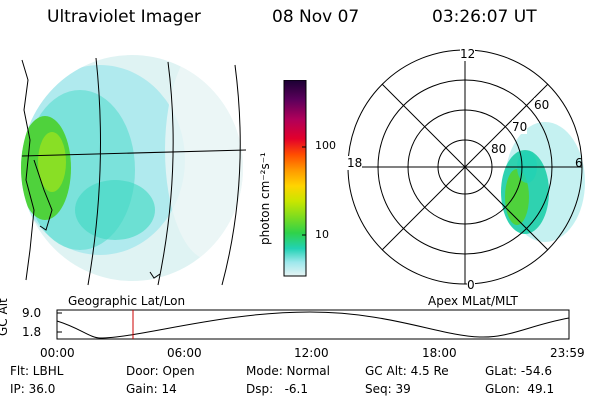  Describe the element at coordinates (33, 389) in the screenshot. I see `status-ip: IP: 36.0` at that location.